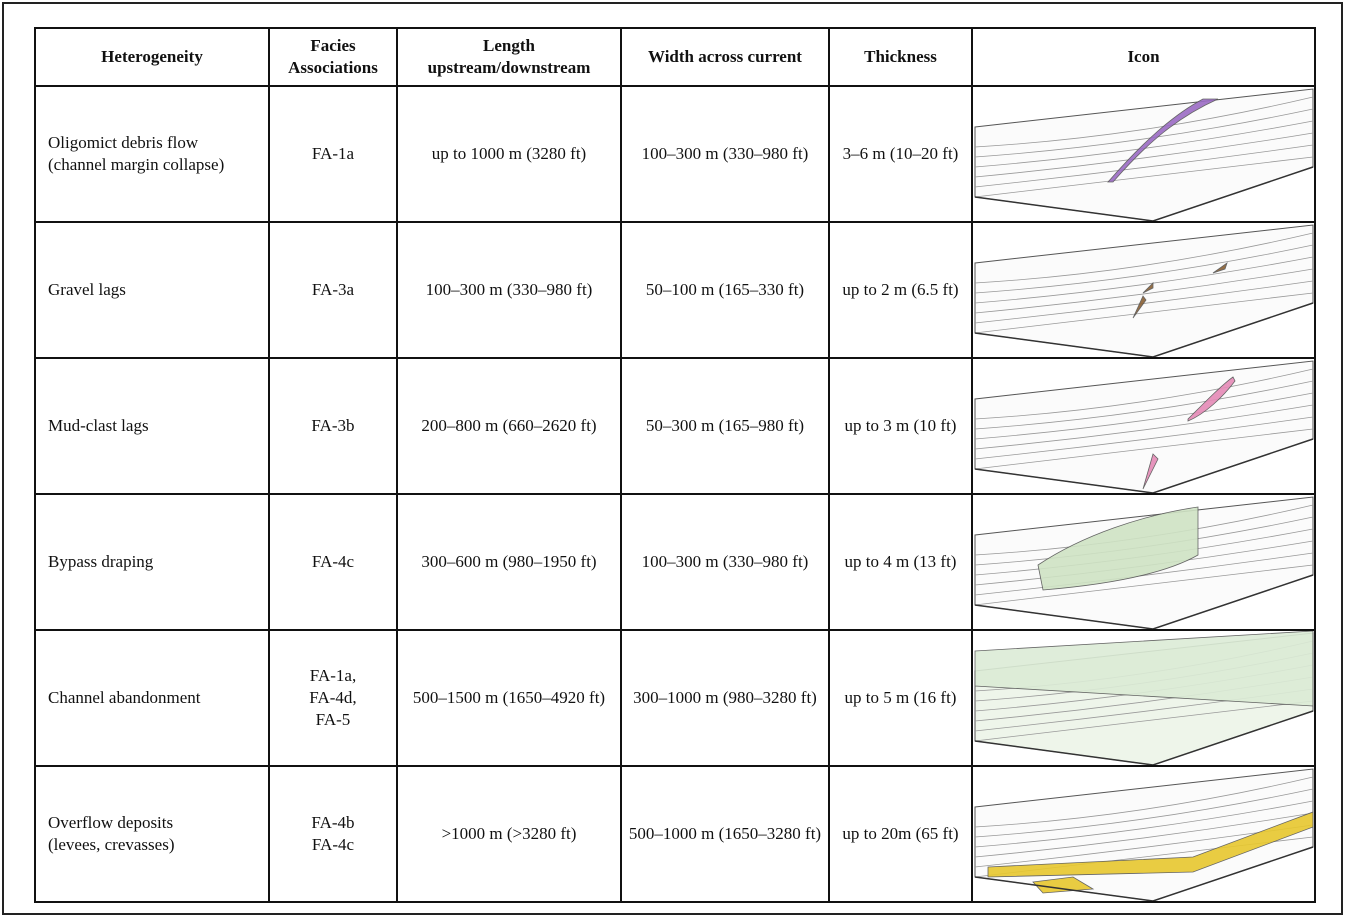  What do you see at coordinates (900, 426) in the screenshot?
I see `table-cell: up to 3 m (10 ft)` at bounding box center [900, 426].